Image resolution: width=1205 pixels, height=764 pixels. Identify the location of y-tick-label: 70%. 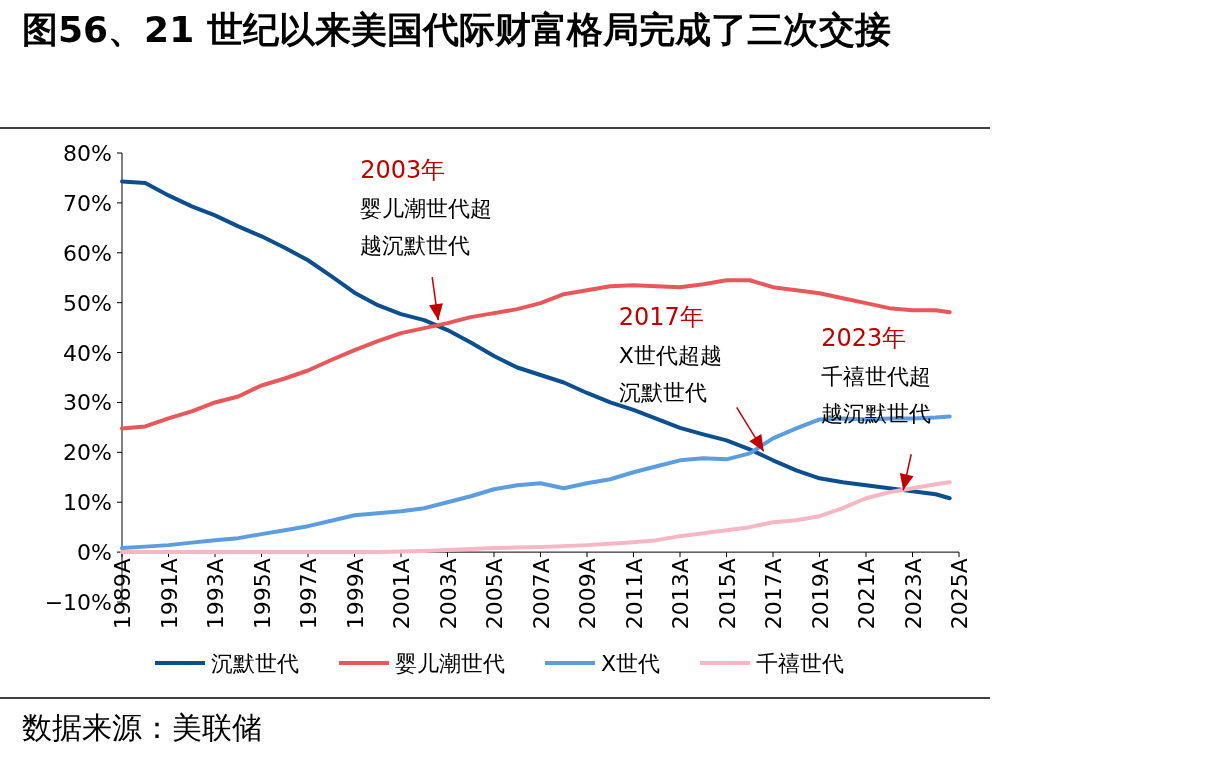
(87, 203).